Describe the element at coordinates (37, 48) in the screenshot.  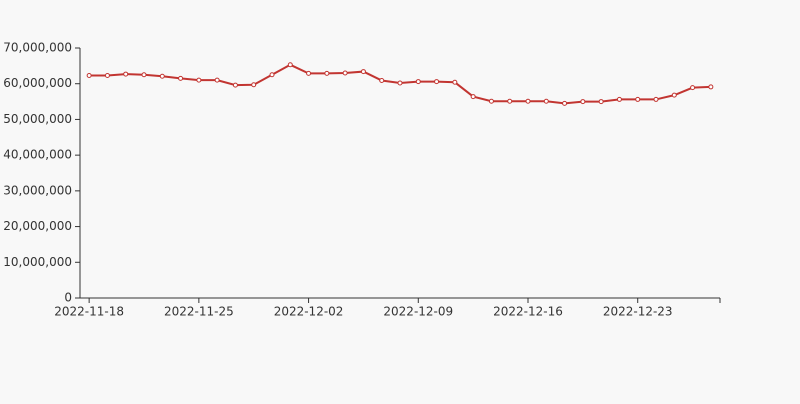
I see `y-tick-label: 70,000,000` at that location.